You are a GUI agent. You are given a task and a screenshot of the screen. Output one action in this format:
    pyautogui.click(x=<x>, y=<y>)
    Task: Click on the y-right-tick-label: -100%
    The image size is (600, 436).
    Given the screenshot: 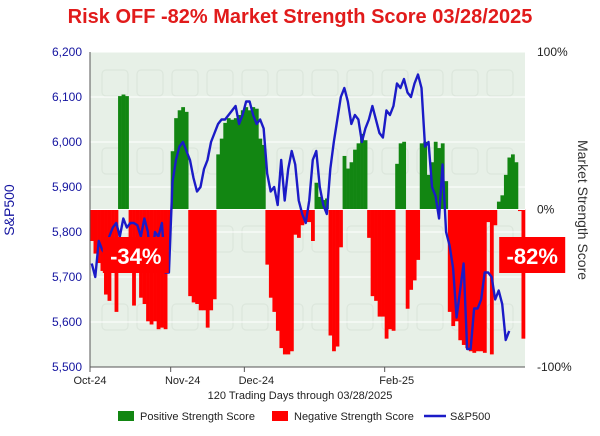 What is the action you would take?
    pyautogui.click(x=554, y=367)
    